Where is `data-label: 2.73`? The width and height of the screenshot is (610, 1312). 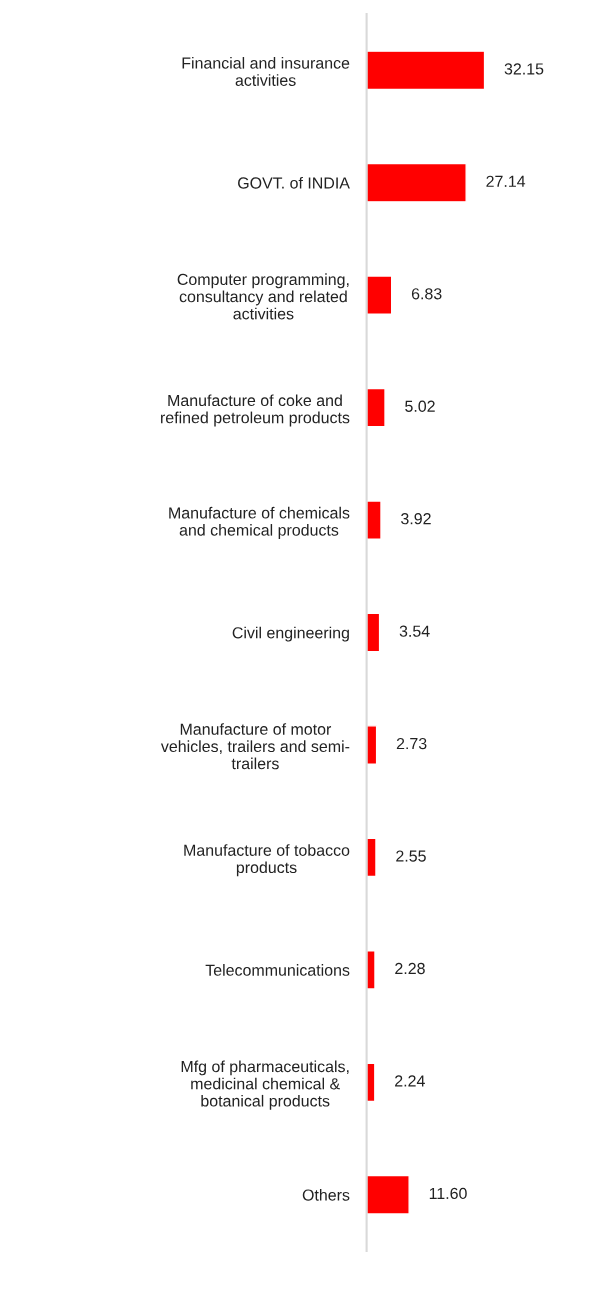 data-label: 2.73 is located at coordinates (411, 743).